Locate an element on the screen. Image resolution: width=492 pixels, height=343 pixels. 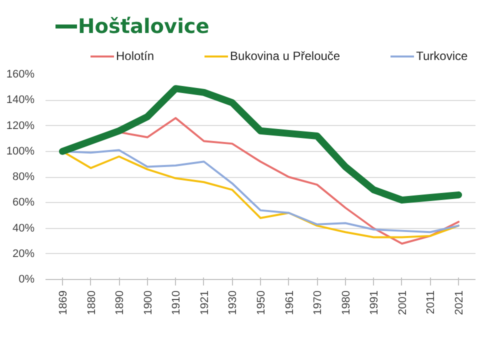
x-tick-label: 1930 is located at coordinates (233, 302).